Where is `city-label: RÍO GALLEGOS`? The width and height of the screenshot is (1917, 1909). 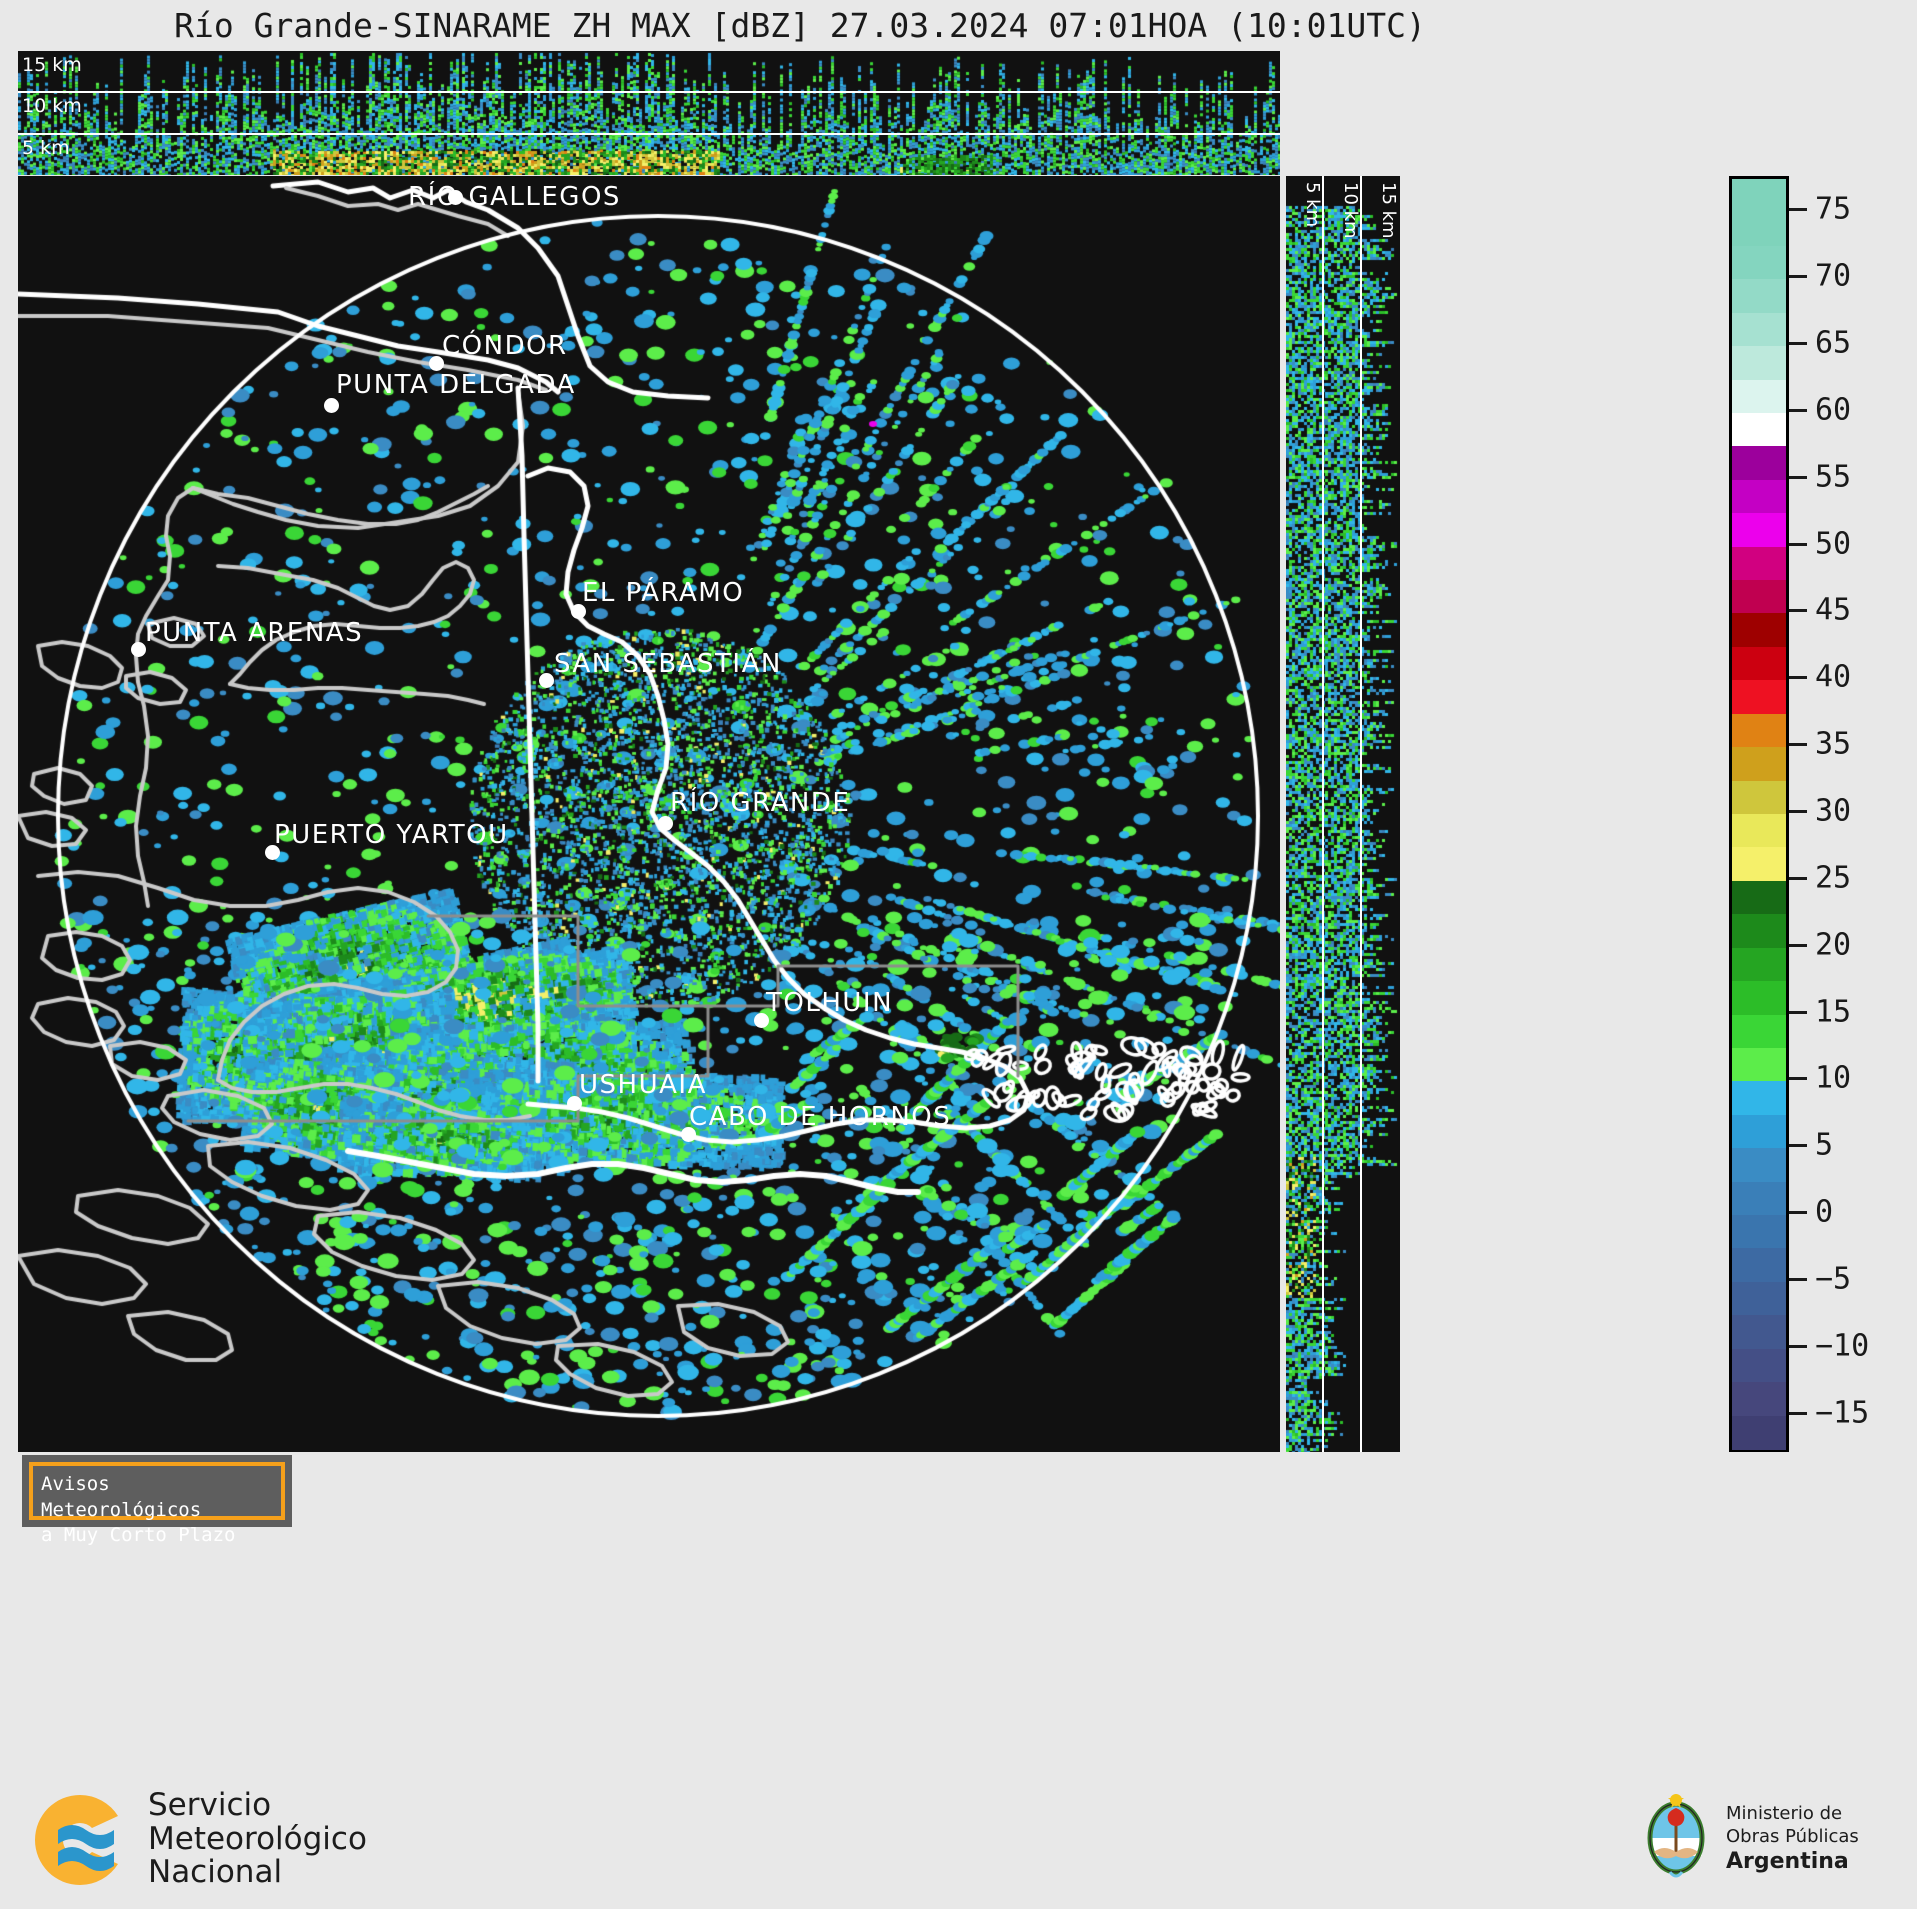 city-label: RÍO GALLEGOS is located at coordinates (514, 197).